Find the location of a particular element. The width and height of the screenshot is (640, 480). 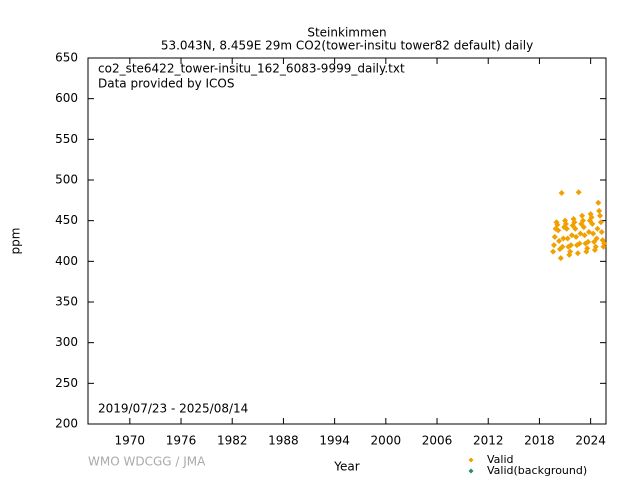

x-tick-label: 1976 is located at coordinates (181, 441).